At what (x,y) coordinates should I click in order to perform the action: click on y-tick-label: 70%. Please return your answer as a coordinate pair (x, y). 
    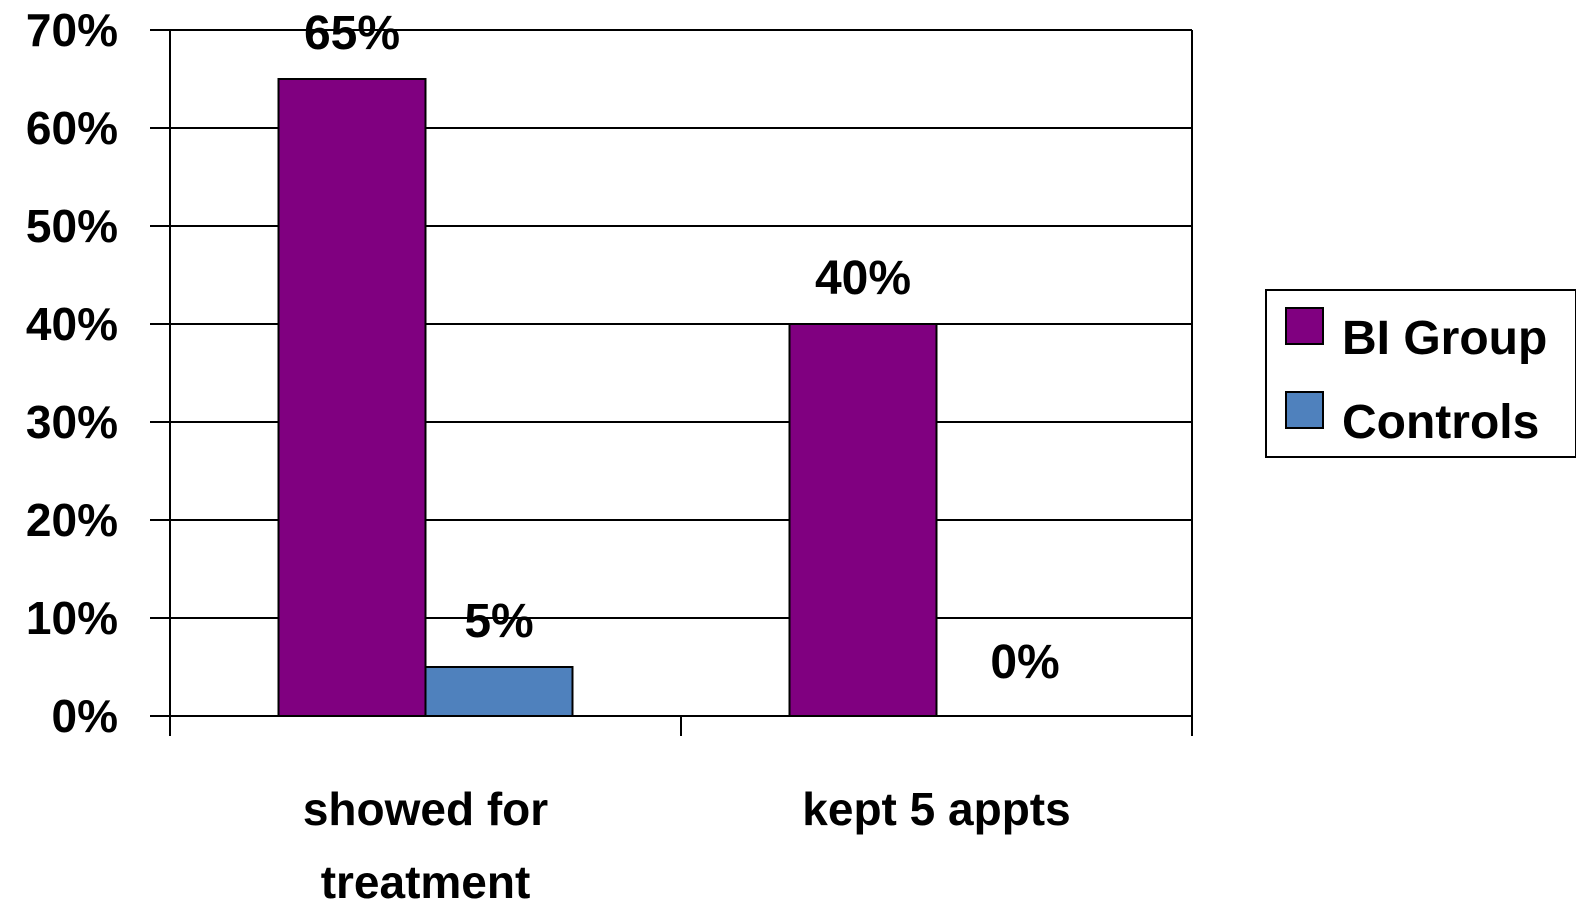
    Looking at the image, I should click on (72, 30).